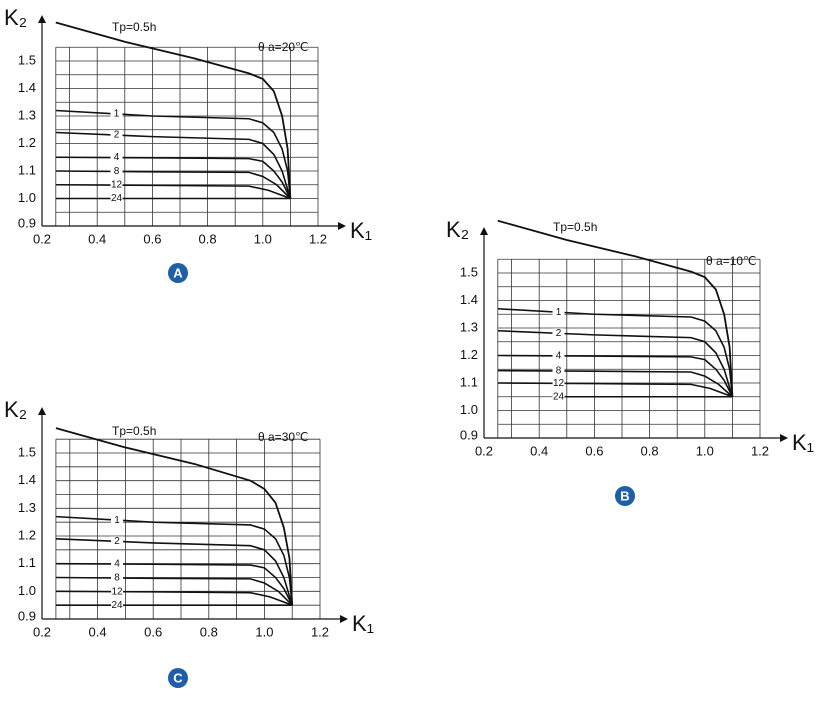 Image resolution: width=822 pixels, height=702 pixels. I want to click on badge-label: B, so click(624, 495).